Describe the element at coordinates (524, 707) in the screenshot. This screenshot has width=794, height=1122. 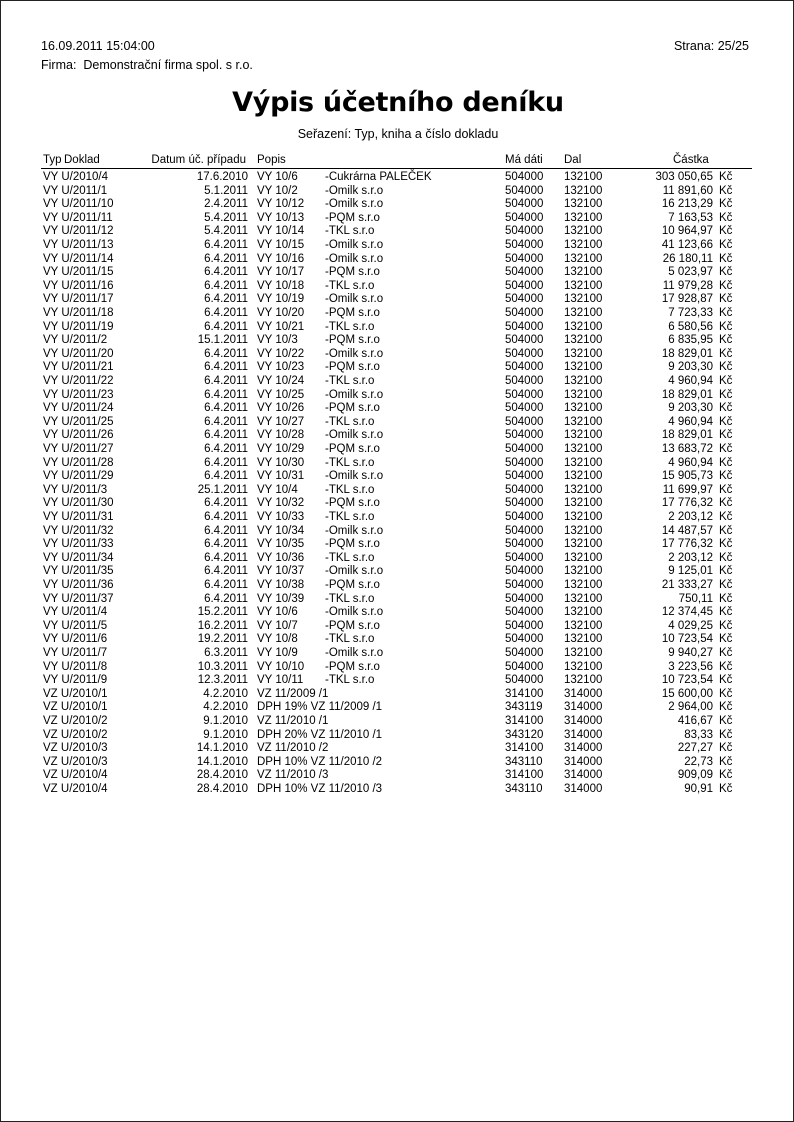
I see `cell-ma-dati: 343119` at that location.